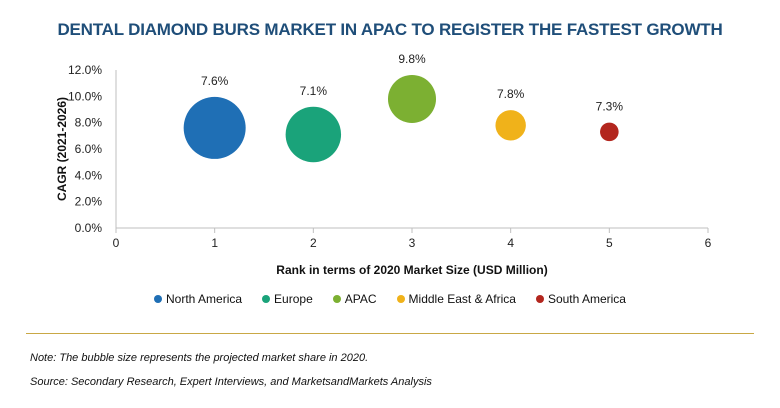  I want to click on legend-label: APAC, so click(360, 299).